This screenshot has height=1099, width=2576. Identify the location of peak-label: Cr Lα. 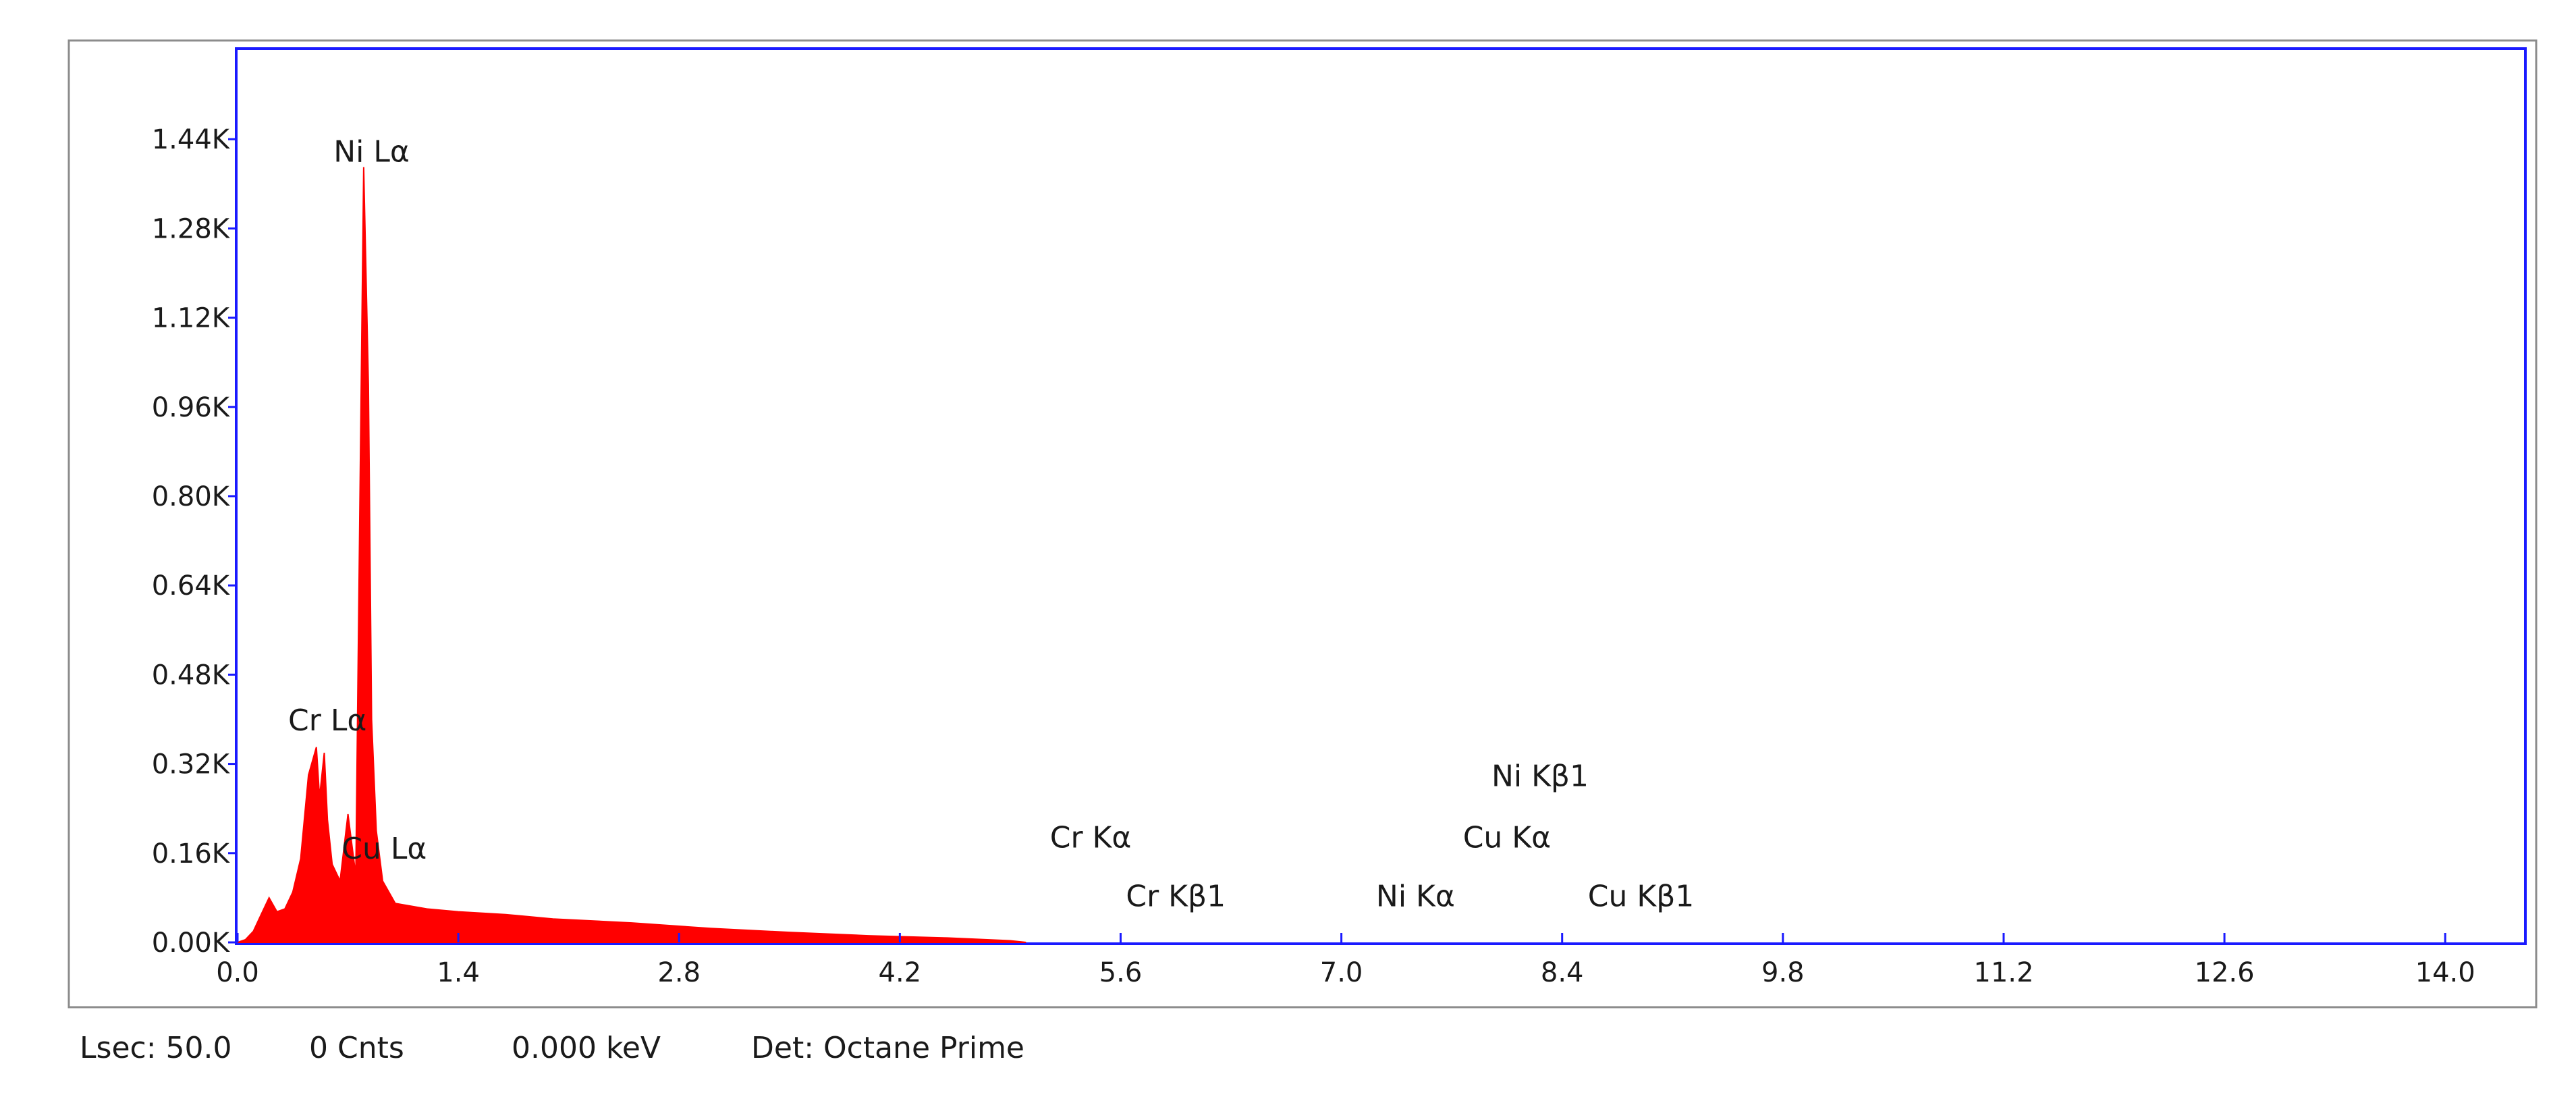
(327, 720).